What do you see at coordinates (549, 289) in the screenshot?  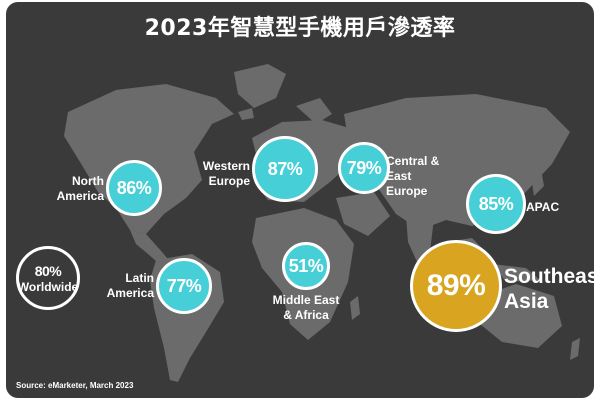 I see `label-southeast-asia: SoutheastAsia` at bounding box center [549, 289].